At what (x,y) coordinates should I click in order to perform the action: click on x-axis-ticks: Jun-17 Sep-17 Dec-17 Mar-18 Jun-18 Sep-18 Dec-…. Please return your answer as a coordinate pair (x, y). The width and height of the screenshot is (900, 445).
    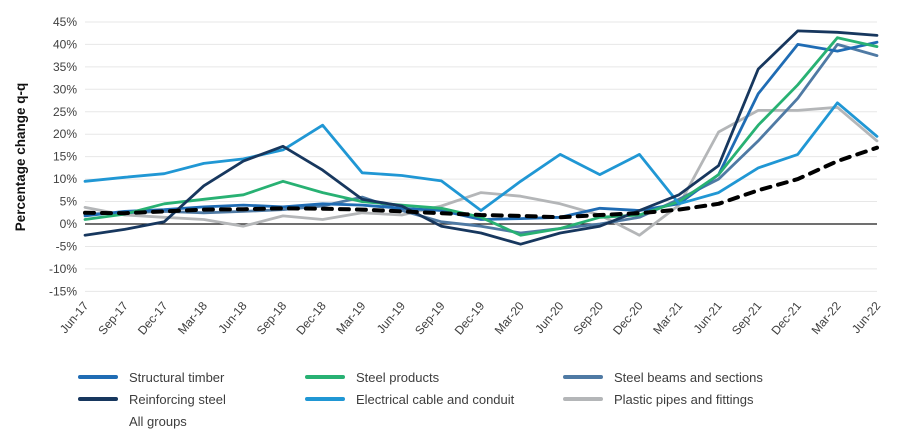
    Looking at the image, I should click on (470, 318).